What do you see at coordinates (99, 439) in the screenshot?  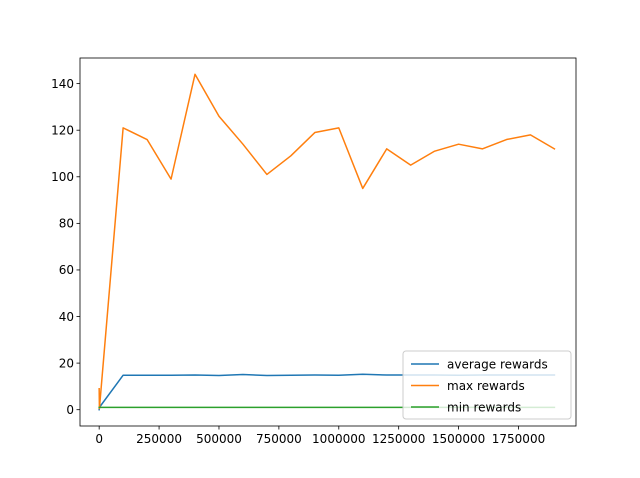 I see `x-tick-label: 0` at bounding box center [99, 439].